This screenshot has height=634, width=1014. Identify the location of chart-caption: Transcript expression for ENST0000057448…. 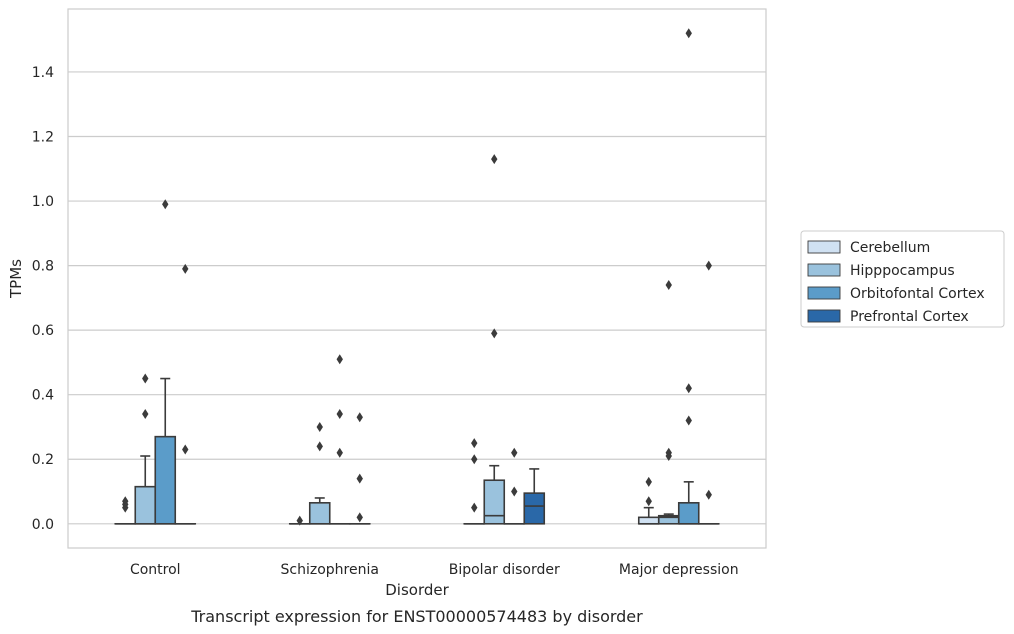
(416, 616).